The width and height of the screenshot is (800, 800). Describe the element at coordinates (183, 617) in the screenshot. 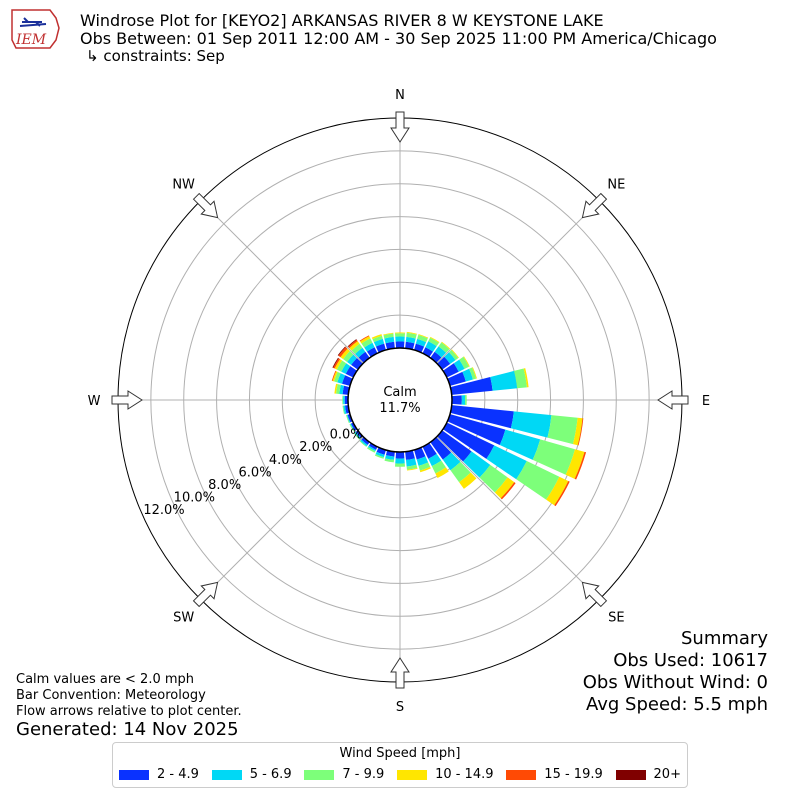

I see `direction-label: SW` at that location.